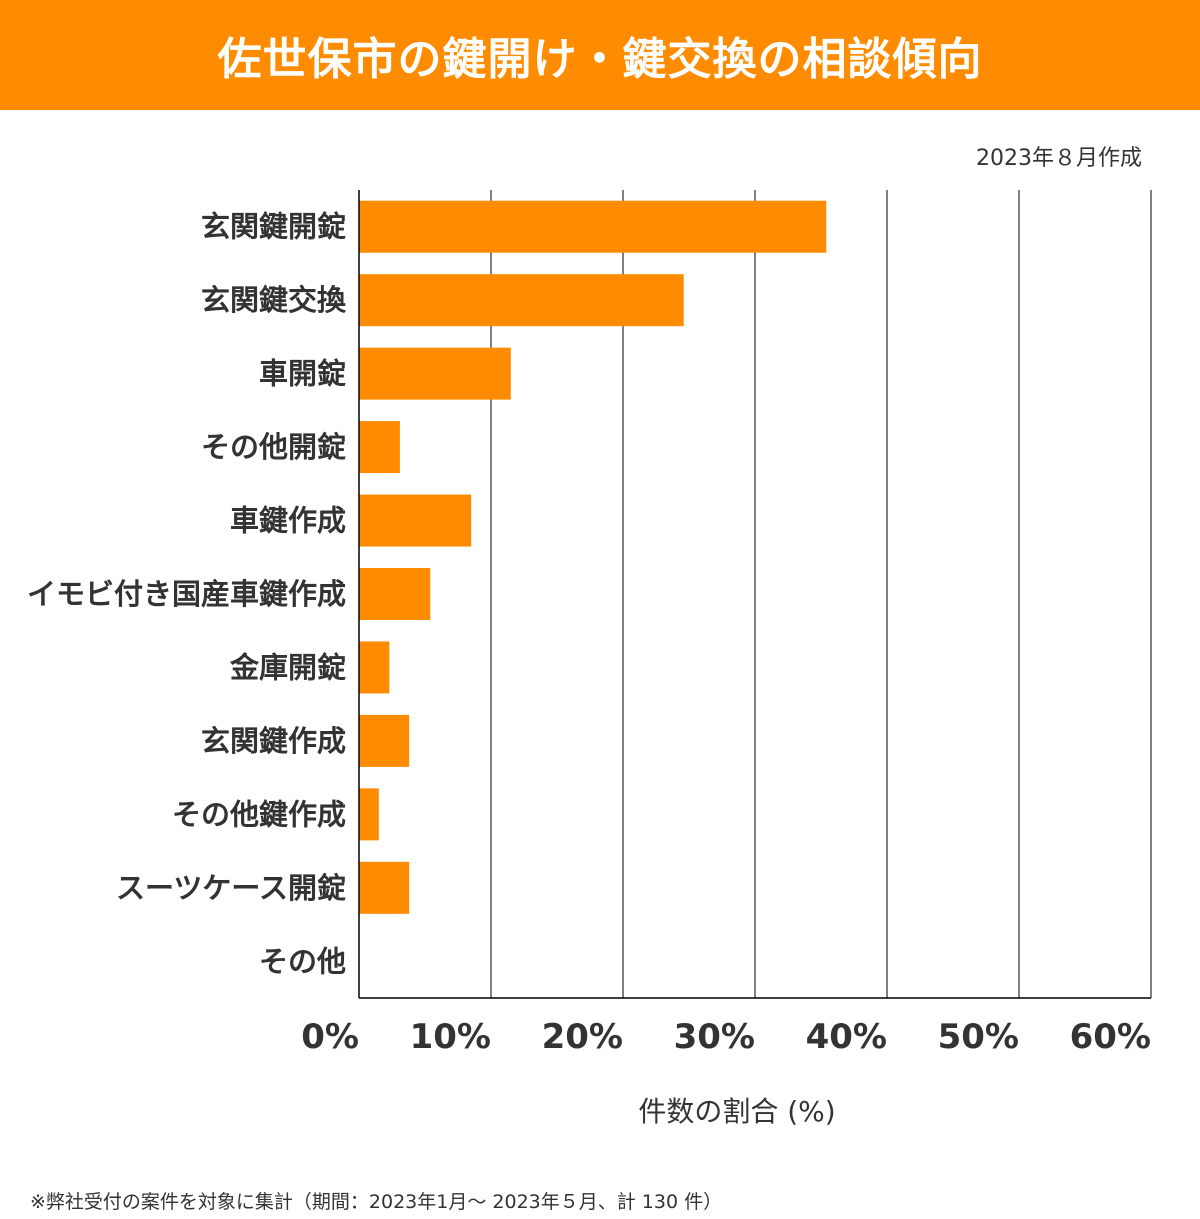  What do you see at coordinates (186, 594) in the screenshot?
I see `category-label: イモビ付き国産車鍵作成` at bounding box center [186, 594].